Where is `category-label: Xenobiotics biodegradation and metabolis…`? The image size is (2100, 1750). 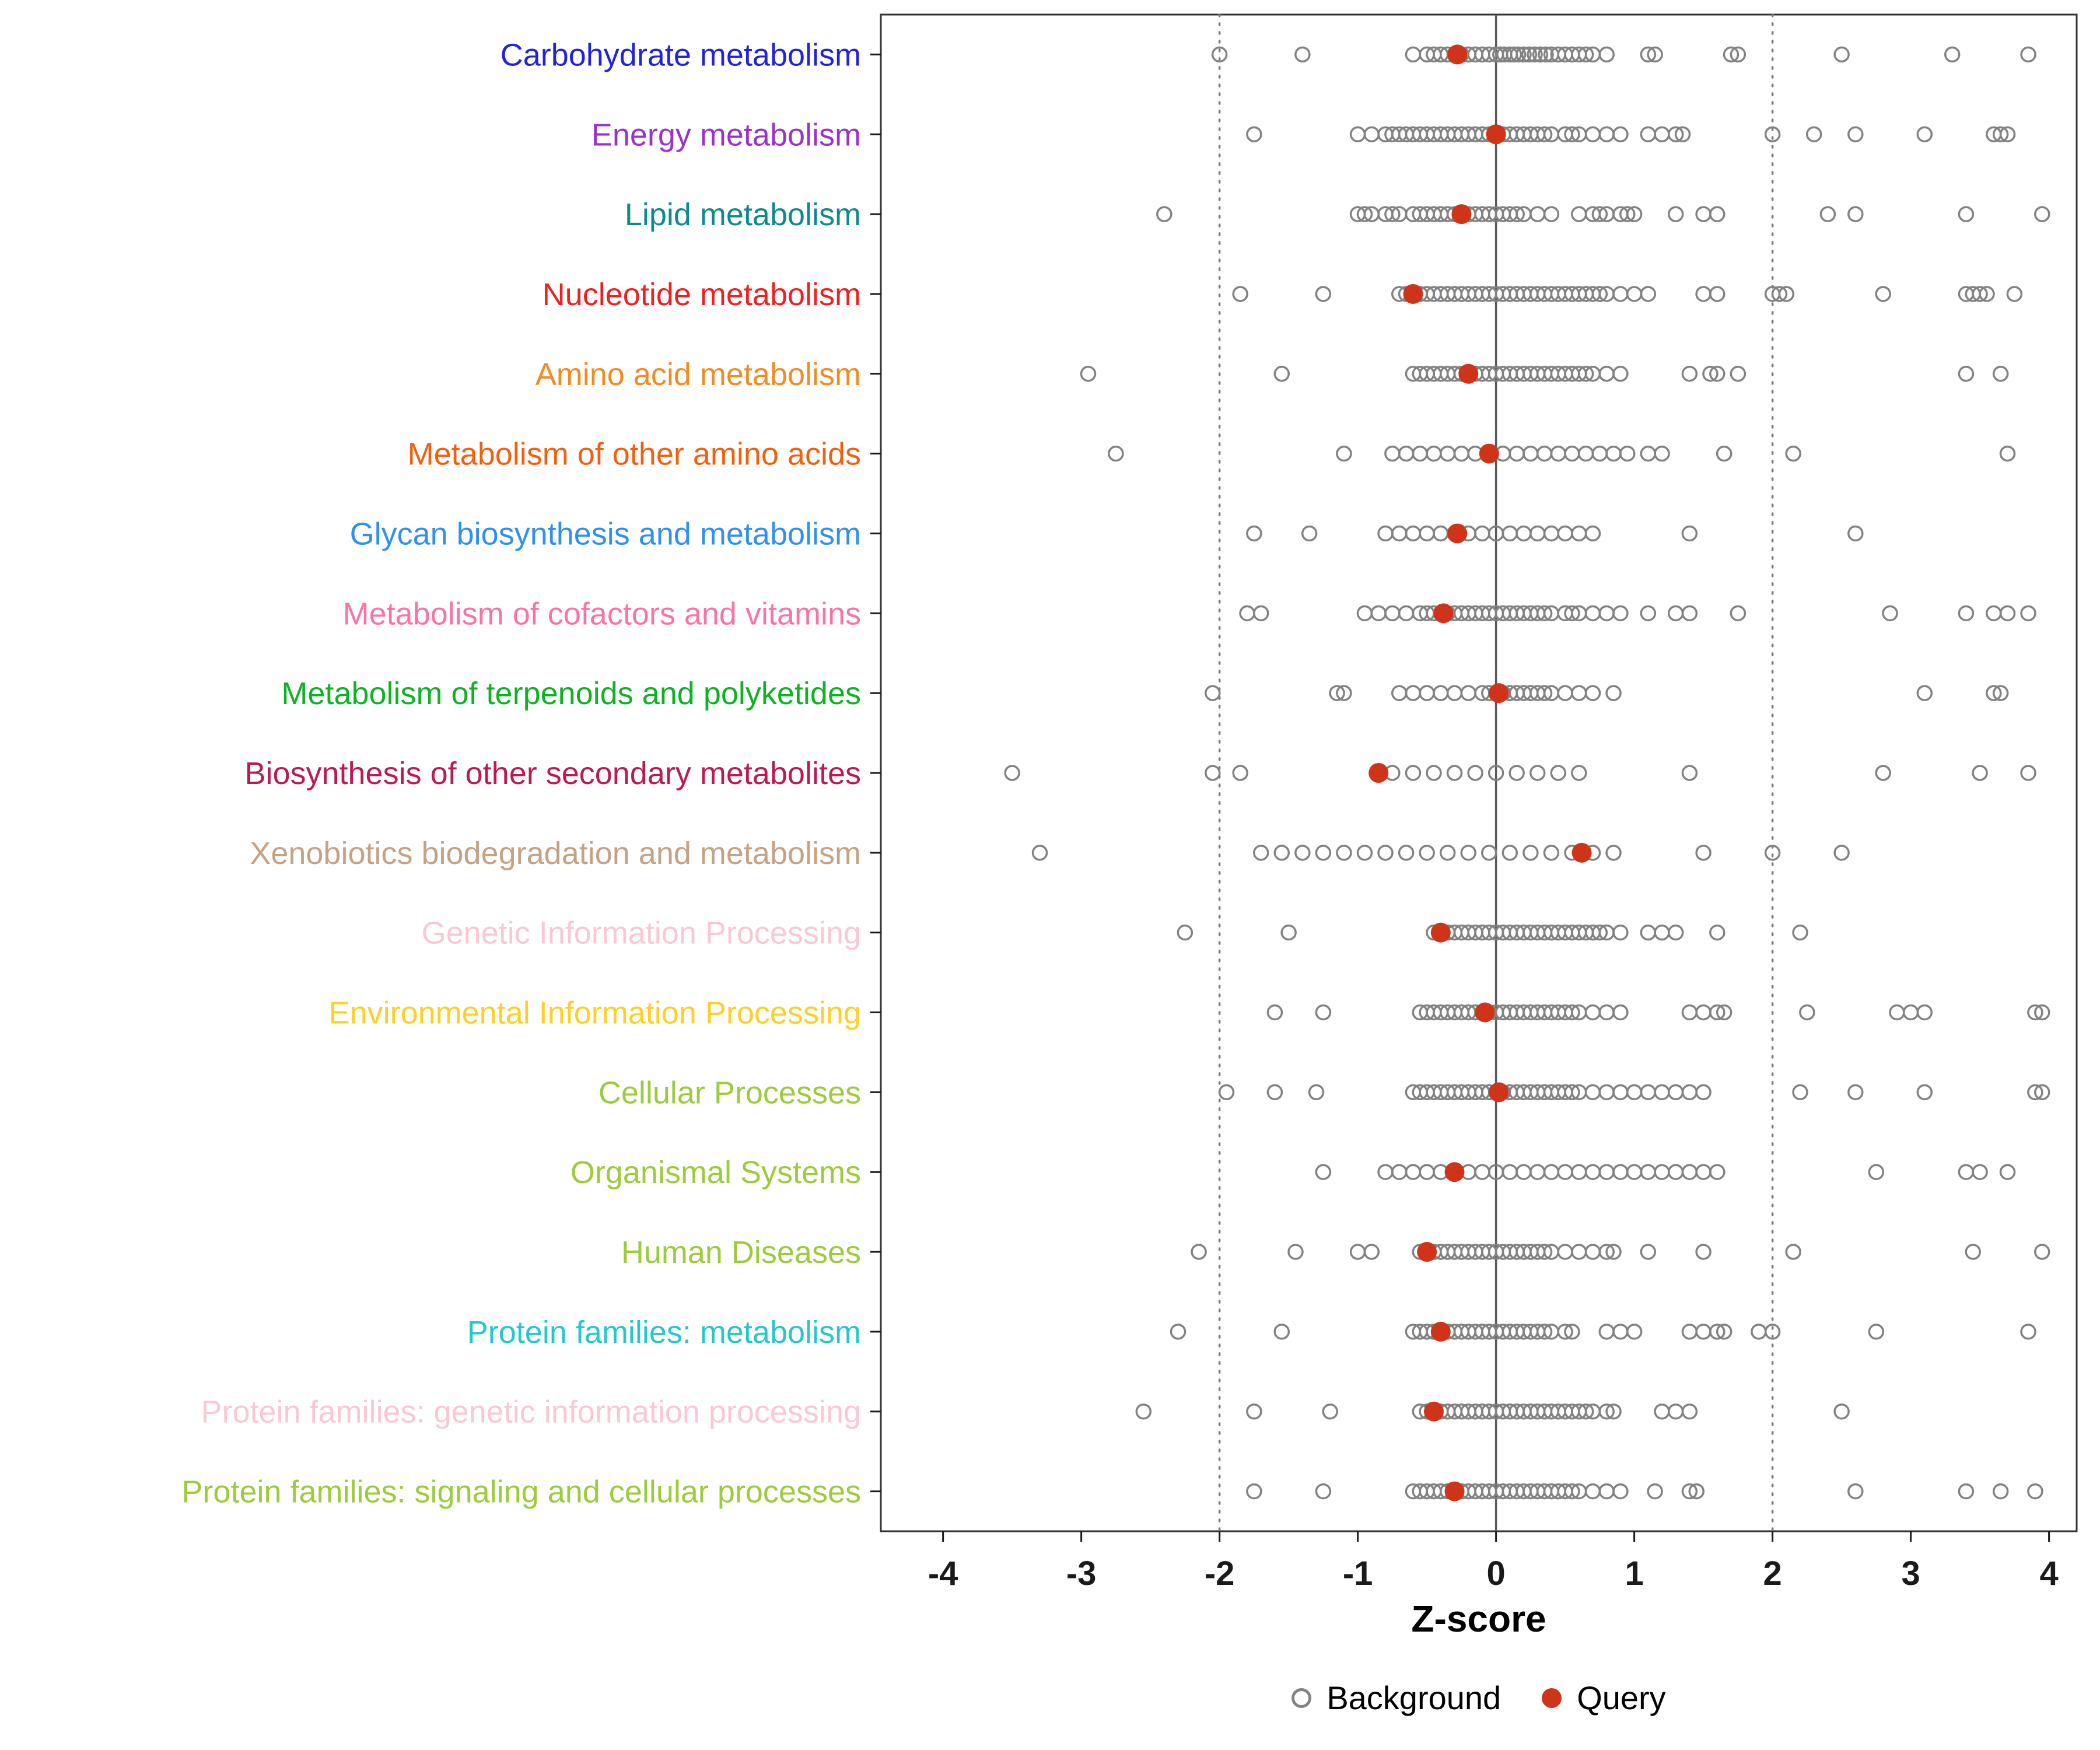 category-label: Xenobiotics biodegradation and metabolis… is located at coordinates (555, 853).